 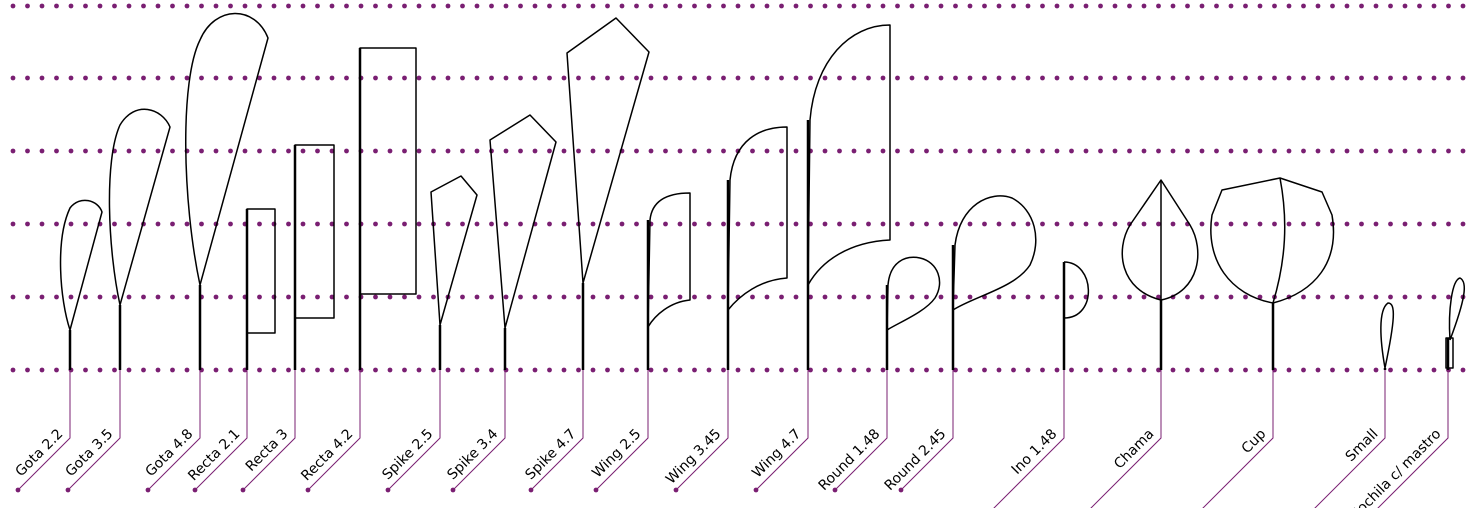 I want to click on flag-group: Recta 4.2, so click(x=357, y=270).